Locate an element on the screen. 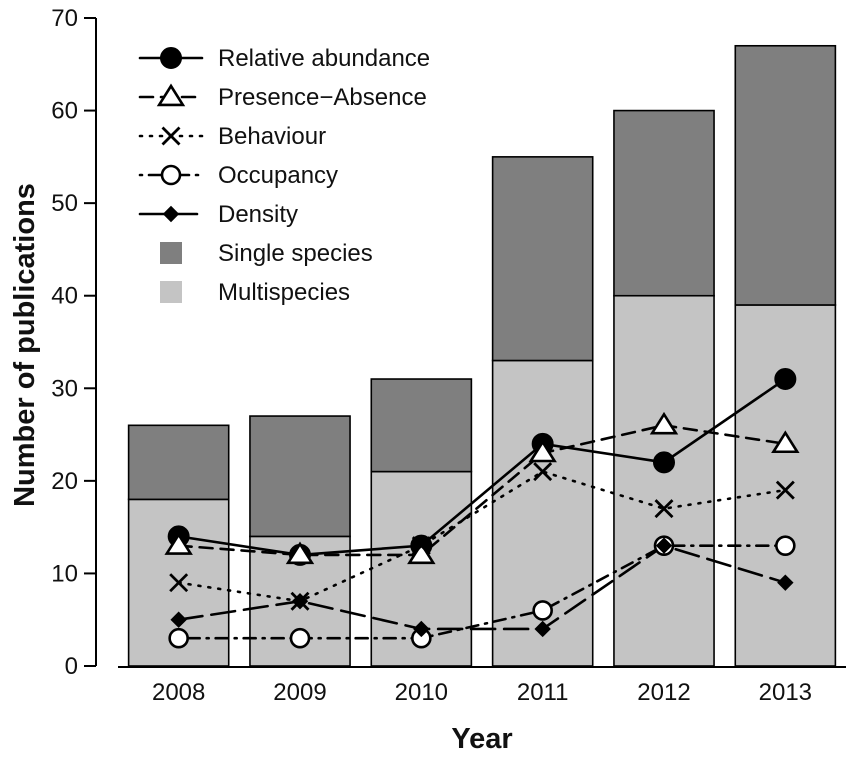 This screenshot has height=762, width=858. legend-marker-occupancy is located at coordinates (171, 175).